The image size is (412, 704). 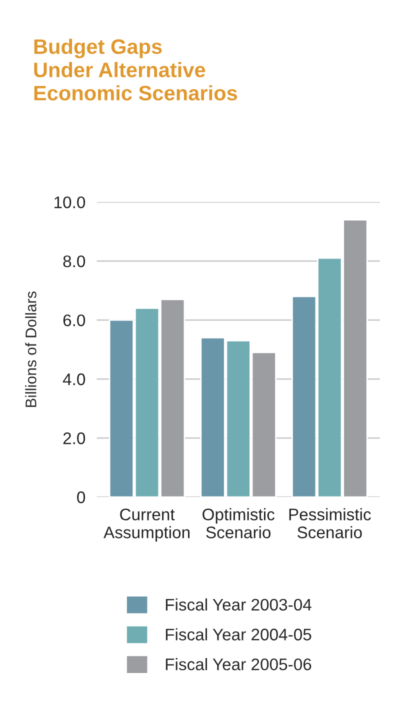 What do you see at coordinates (70, 202) in the screenshot?
I see `y-tick-label: 10.0` at bounding box center [70, 202].